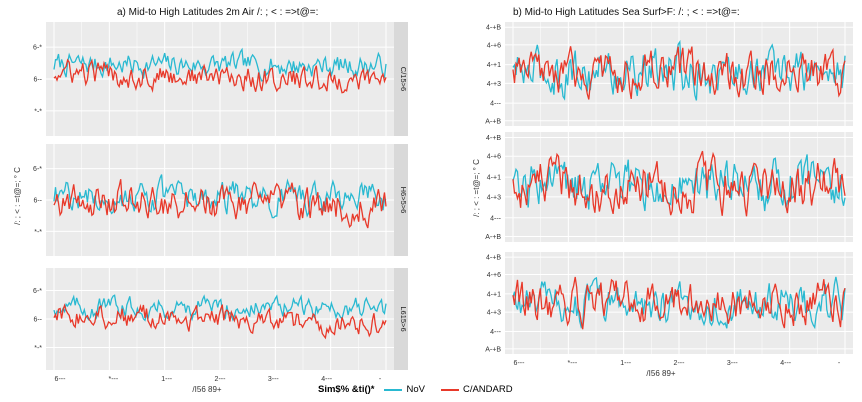  I want to click on legend-swatch-nov, so click(393, 389).